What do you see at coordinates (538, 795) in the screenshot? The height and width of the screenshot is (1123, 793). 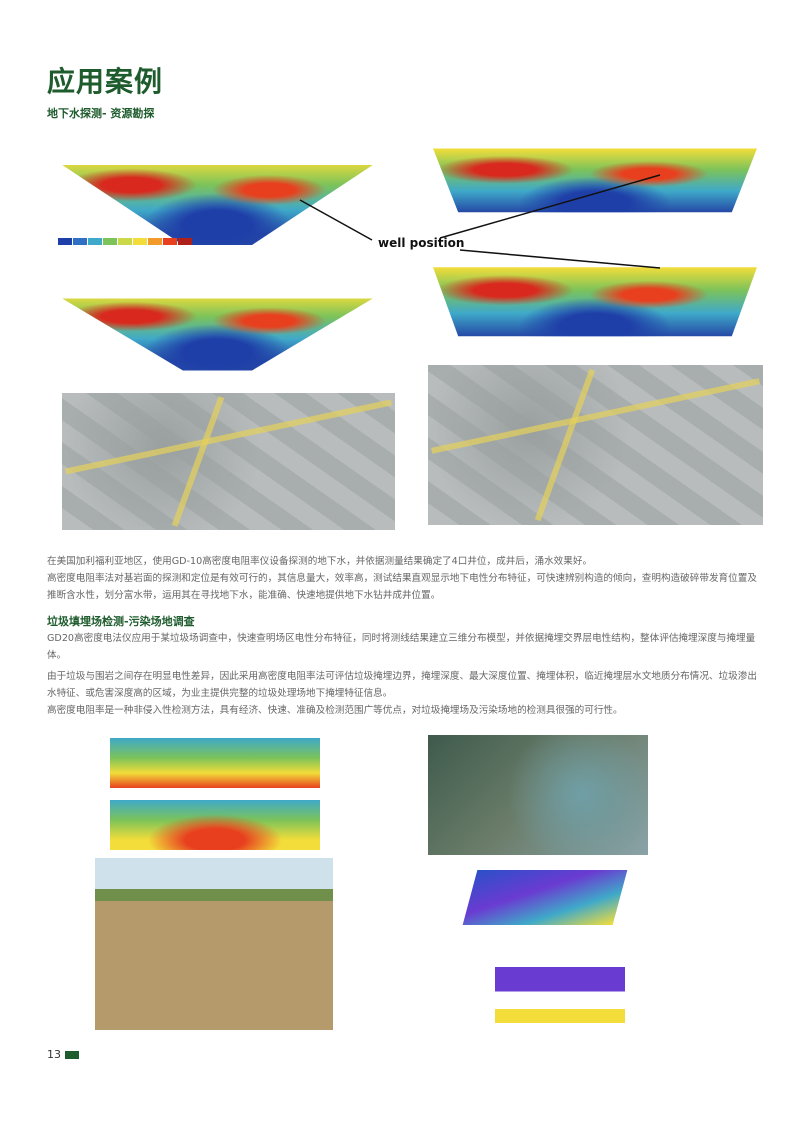 I see `satellite-site-map` at bounding box center [538, 795].